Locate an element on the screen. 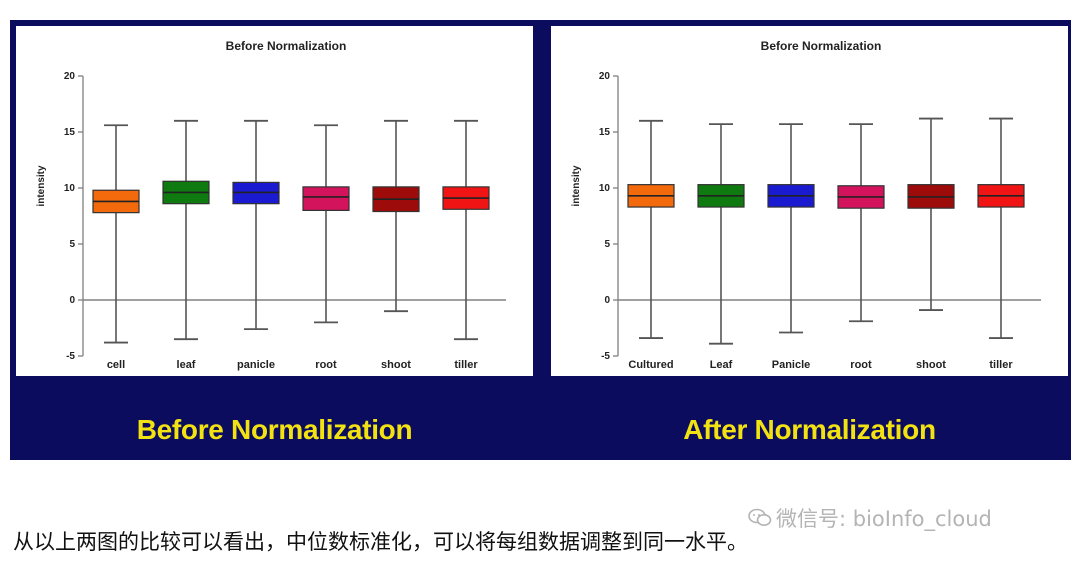  x-category-label: Leaf is located at coordinates (721, 365).